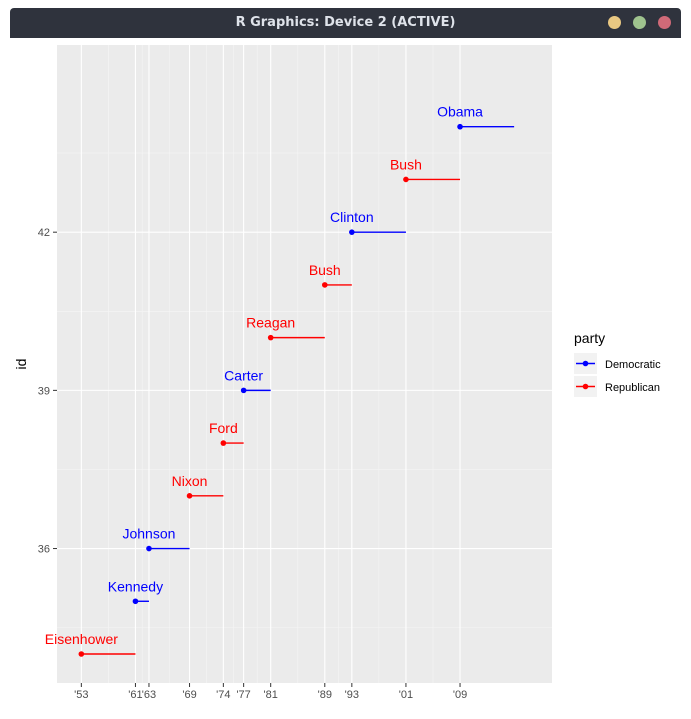  Describe the element at coordinates (633, 365) in the screenshot. I see `legend-entry-label: Democratic` at that location.